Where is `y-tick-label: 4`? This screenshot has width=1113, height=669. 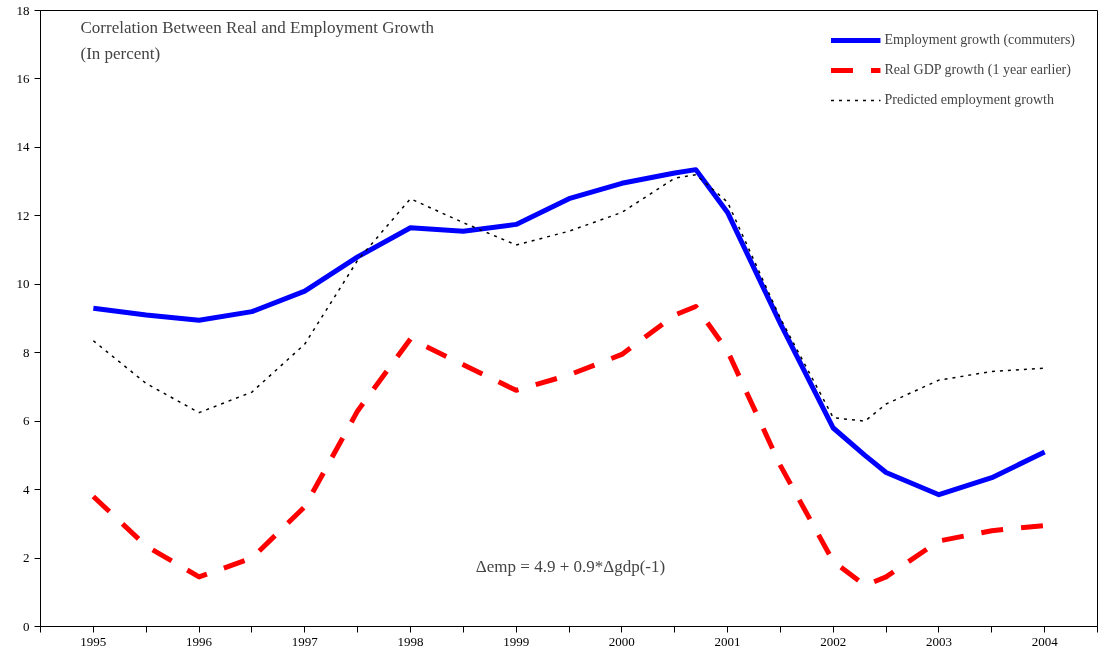 y-tick-label: 4 is located at coordinates (26, 489).